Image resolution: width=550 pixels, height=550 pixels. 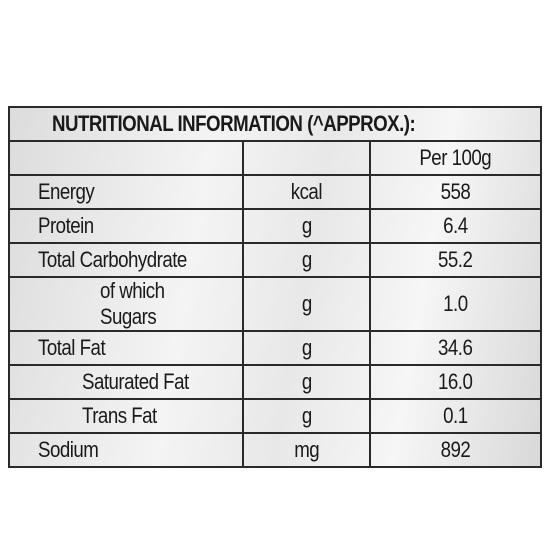 I want to click on table-cell: 558, so click(x=455, y=192).